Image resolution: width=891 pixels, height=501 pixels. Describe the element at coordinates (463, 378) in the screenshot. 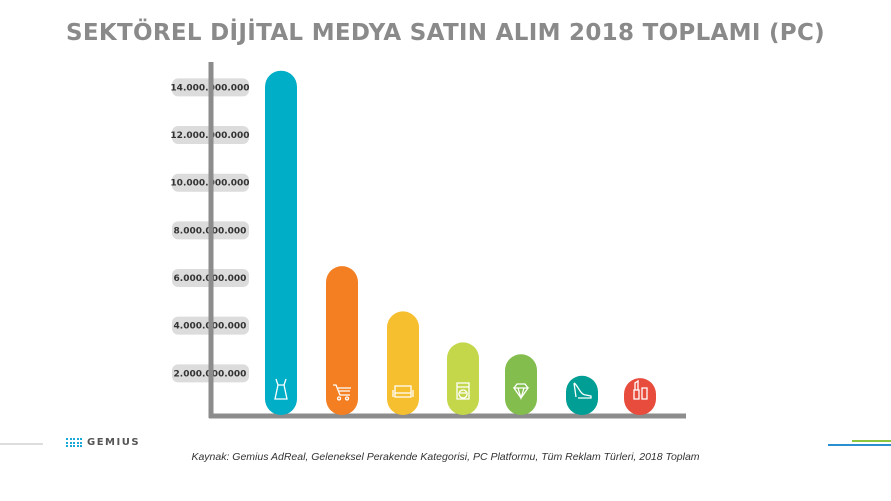

I see `bar-washing-machine` at that location.